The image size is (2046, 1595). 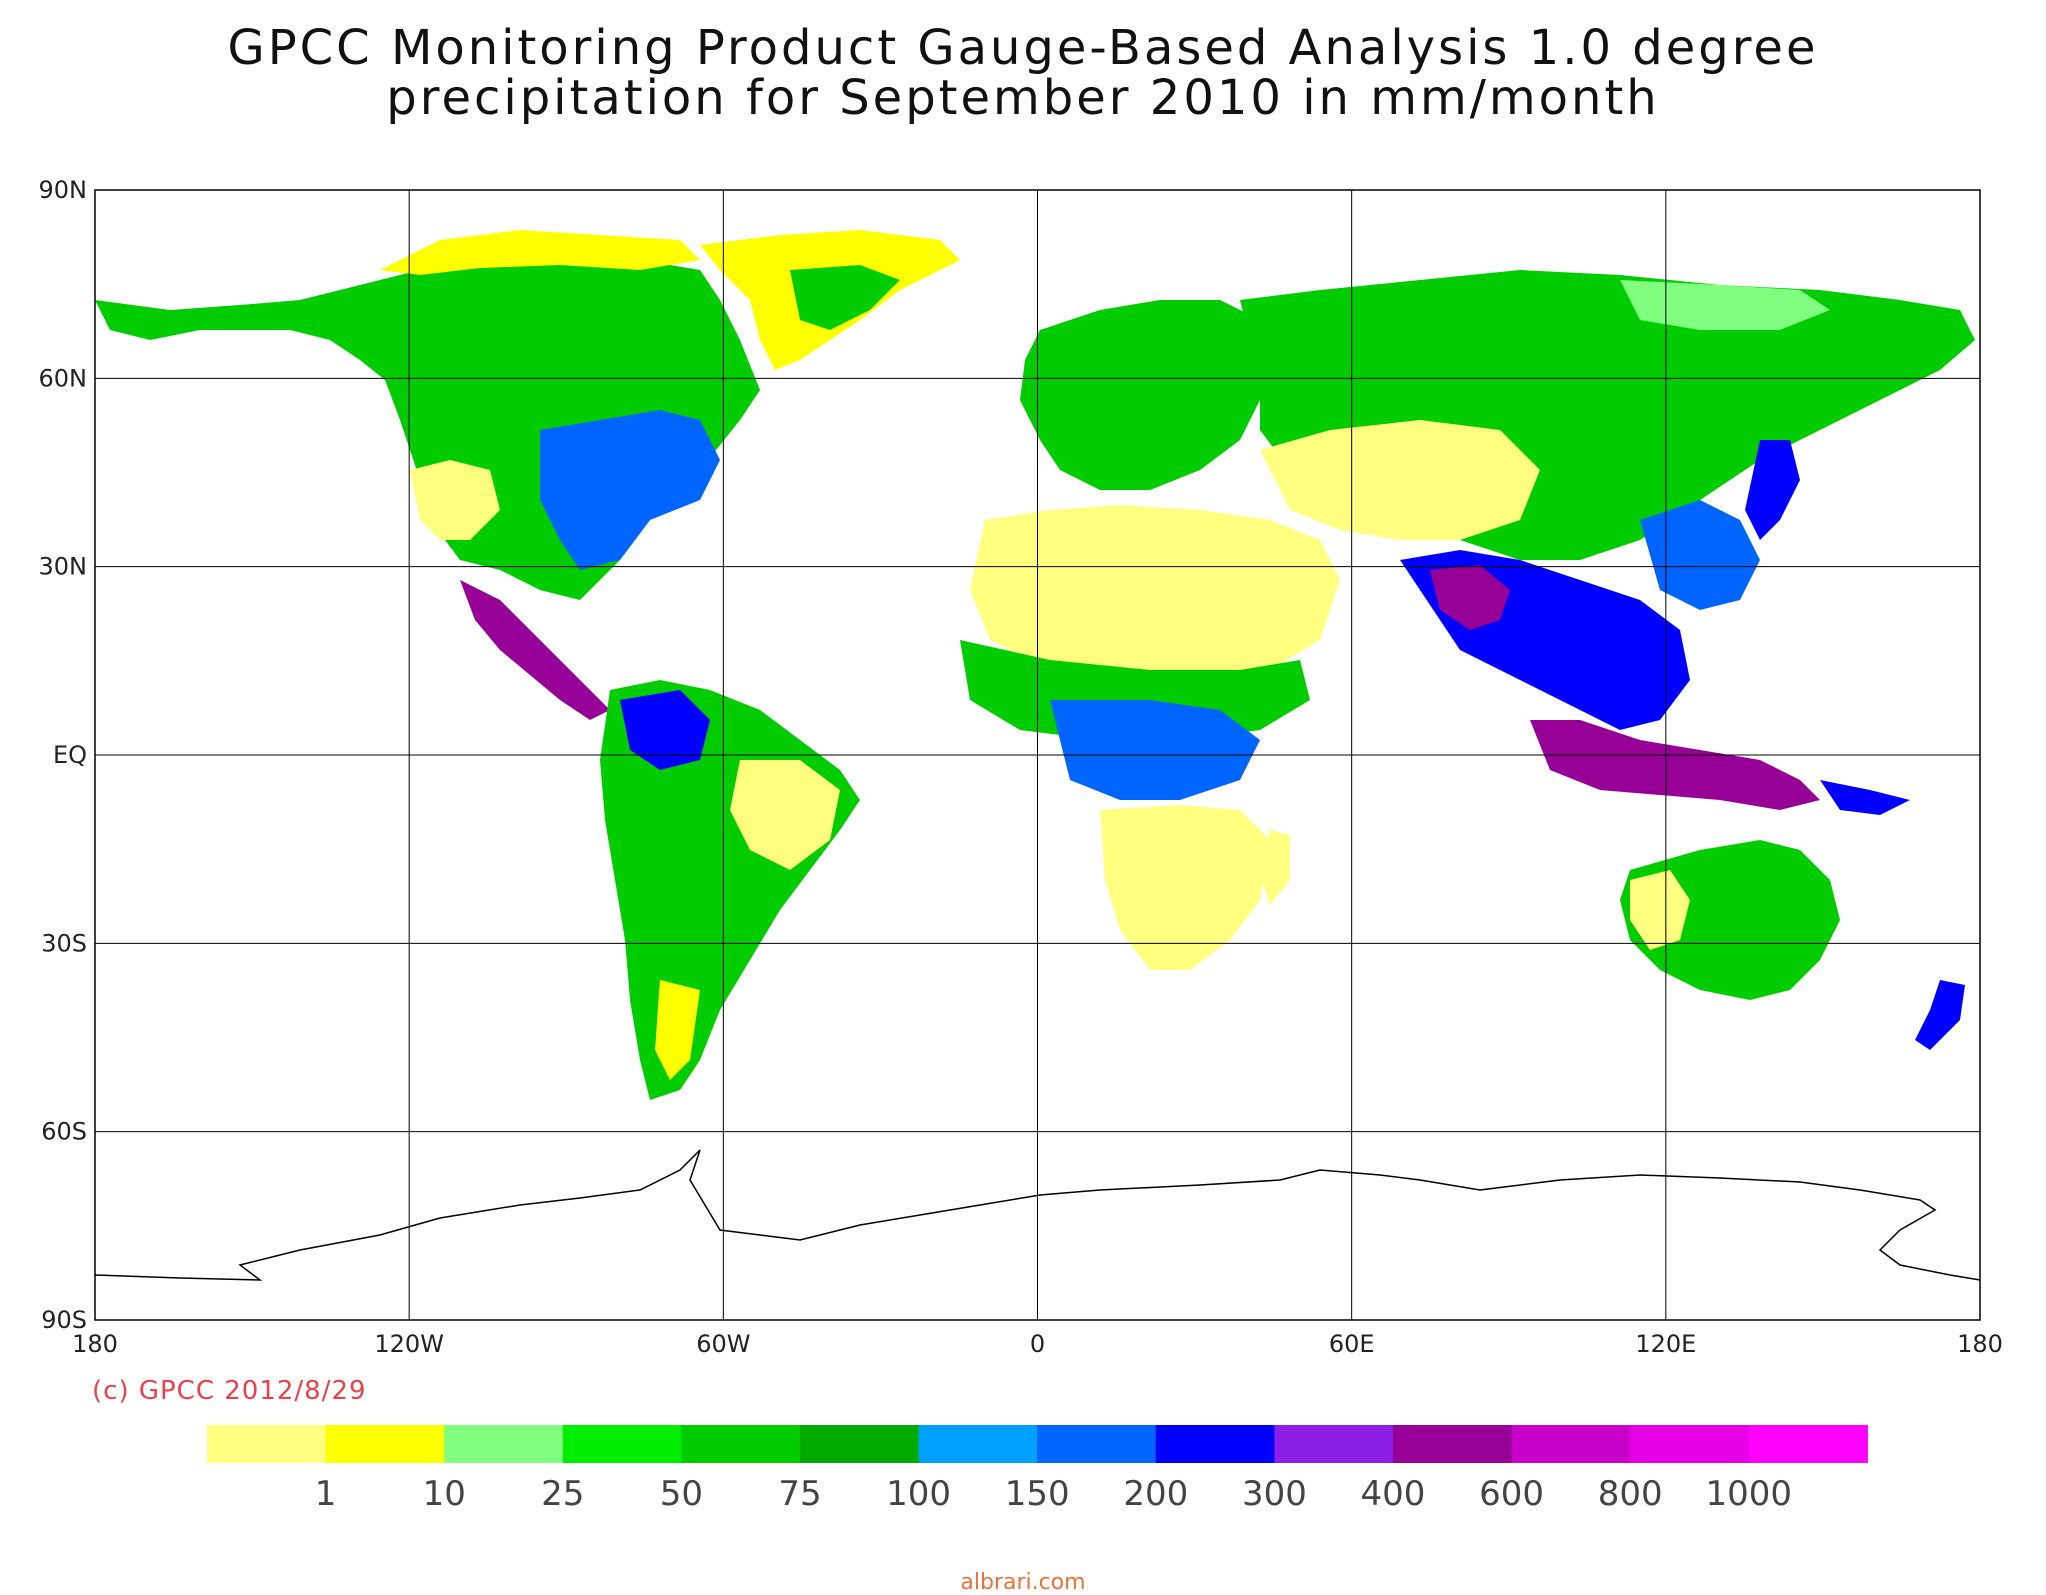 What do you see at coordinates (64, 1320) in the screenshot?
I see `latitude-label: 90S` at bounding box center [64, 1320].